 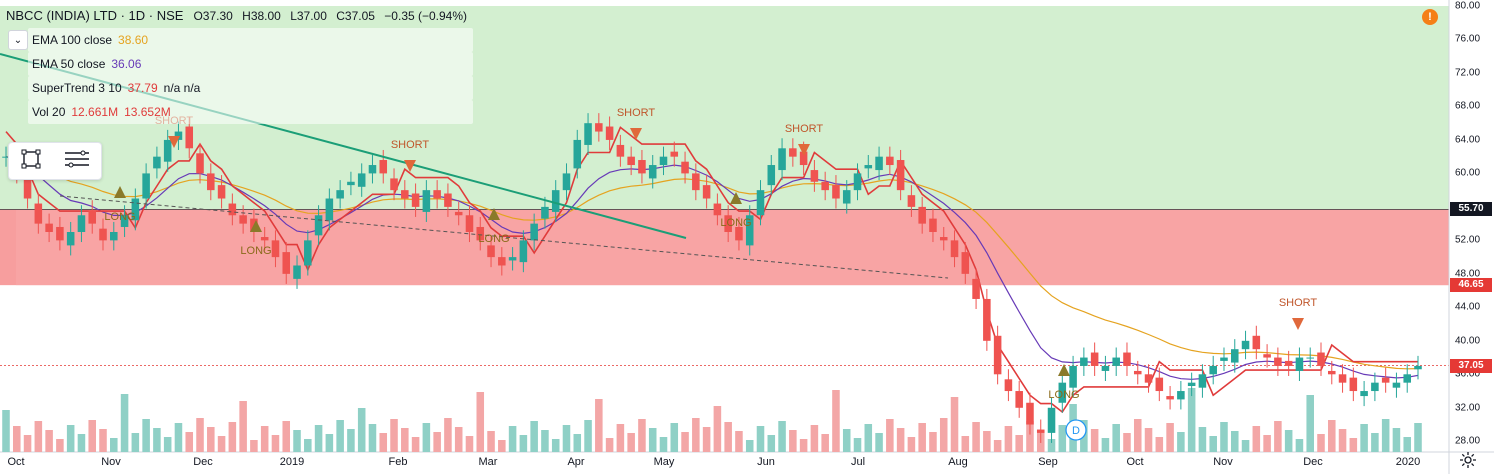 I want to click on price-tick-label: 76.00, so click(x=1468, y=39).